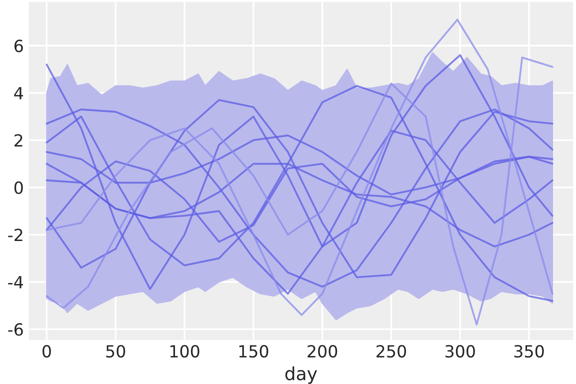 The width and height of the screenshot is (576, 384). I want to click on x-tick-label: 200, so click(323, 351).